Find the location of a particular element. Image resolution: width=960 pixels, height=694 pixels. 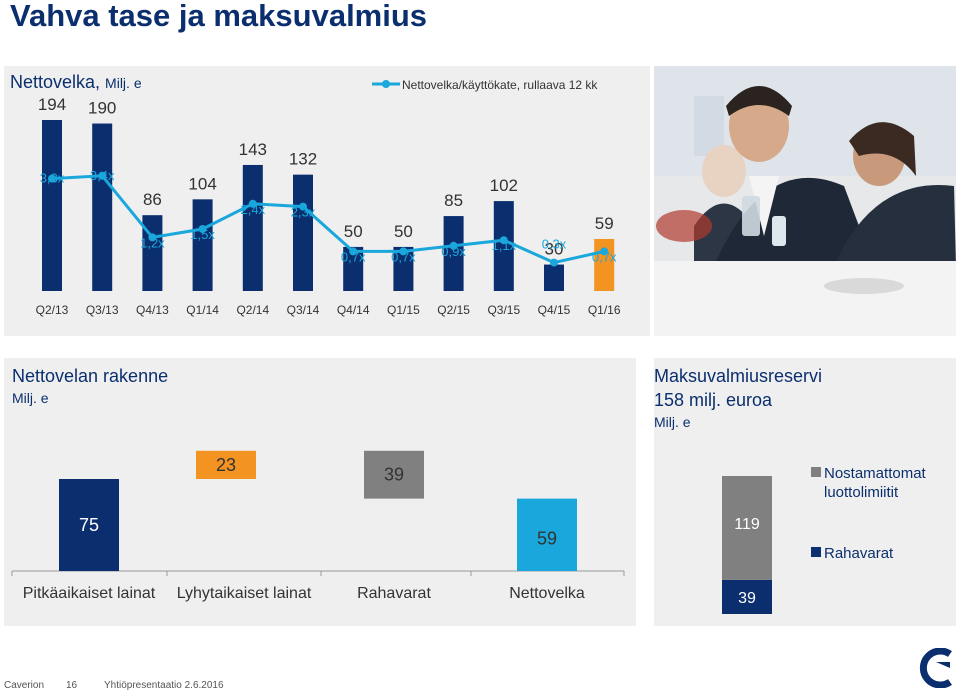

ratio-label: 3,3x is located at coordinates (52, 178).